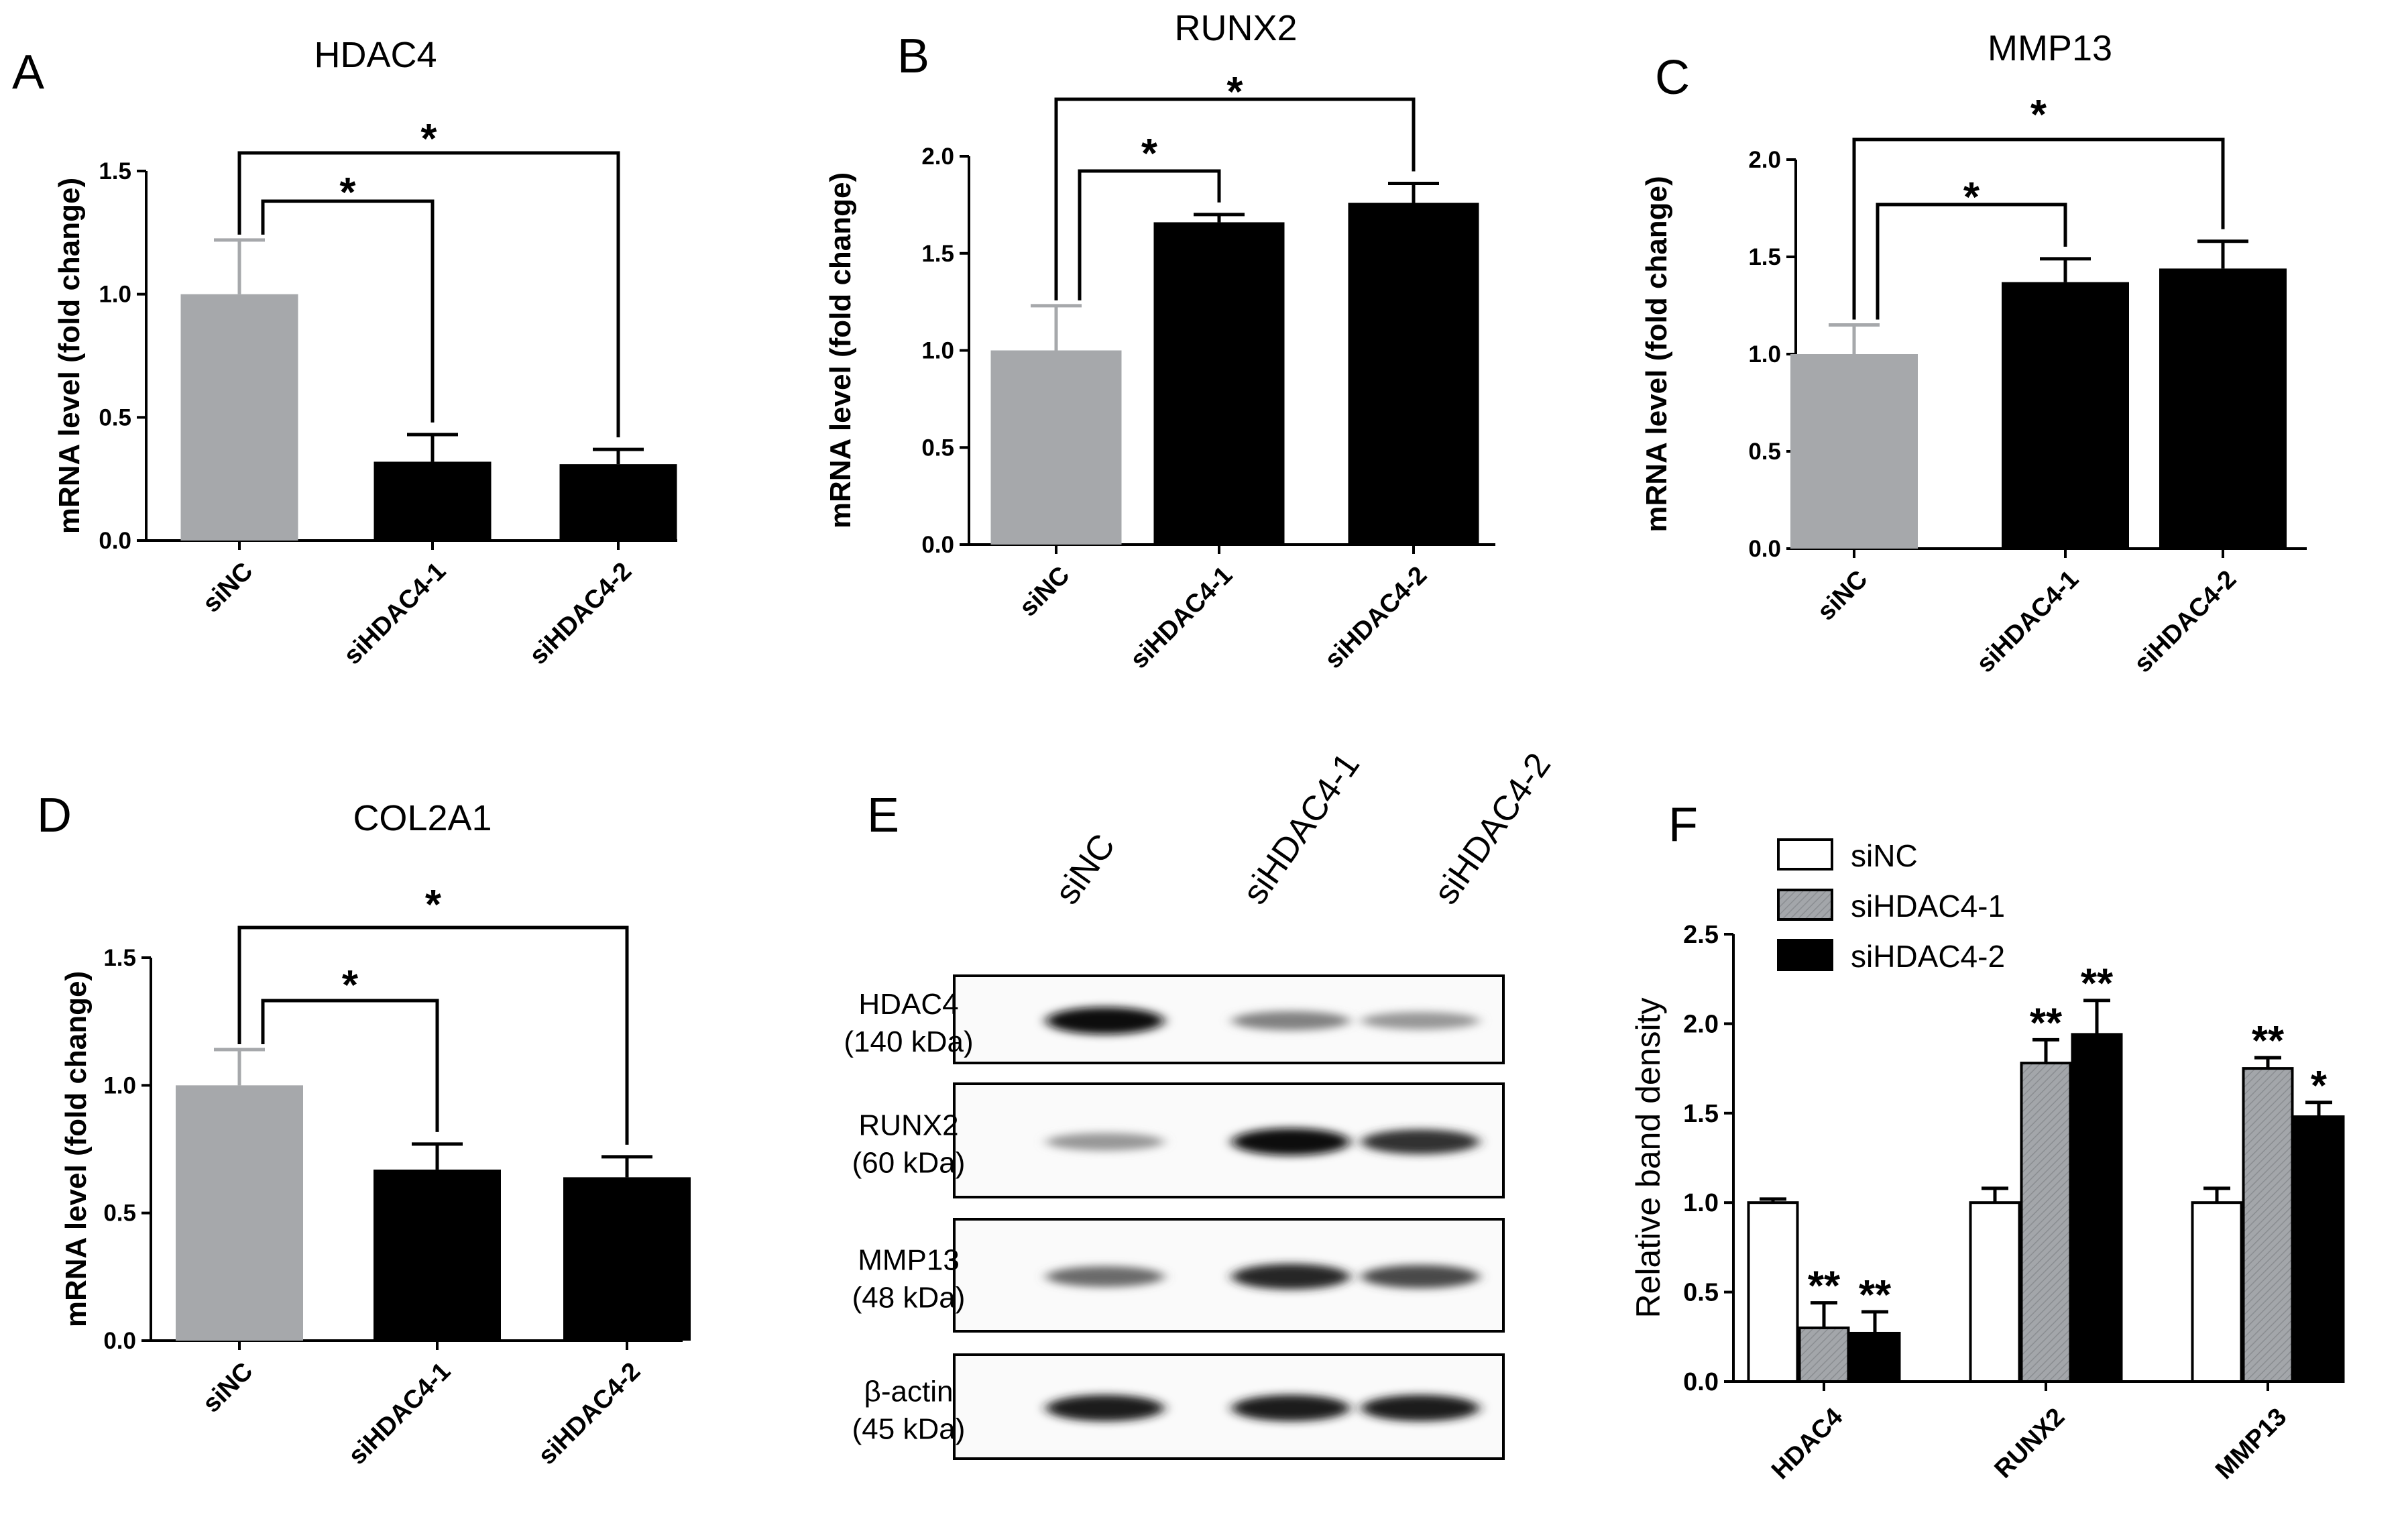 This screenshot has width=2408, height=1515. What do you see at coordinates (913, 56) in the screenshot?
I see `panel-label-b: B` at bounding box center [913, 56].